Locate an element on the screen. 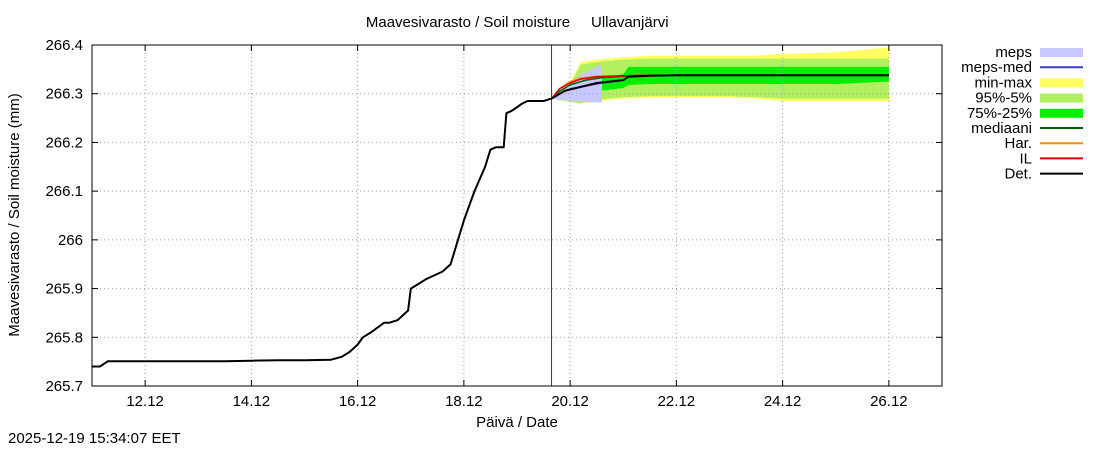  x-tick-label: 18.12 is located at coordinates (464, 401).